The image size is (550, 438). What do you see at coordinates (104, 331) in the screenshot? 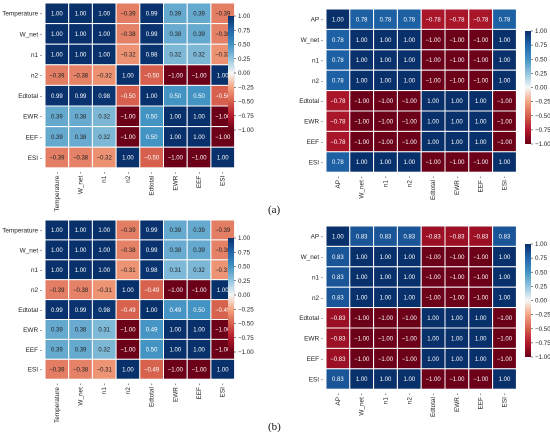
I see `cell-value-label: 0.31` at bounding box center [104, 331].